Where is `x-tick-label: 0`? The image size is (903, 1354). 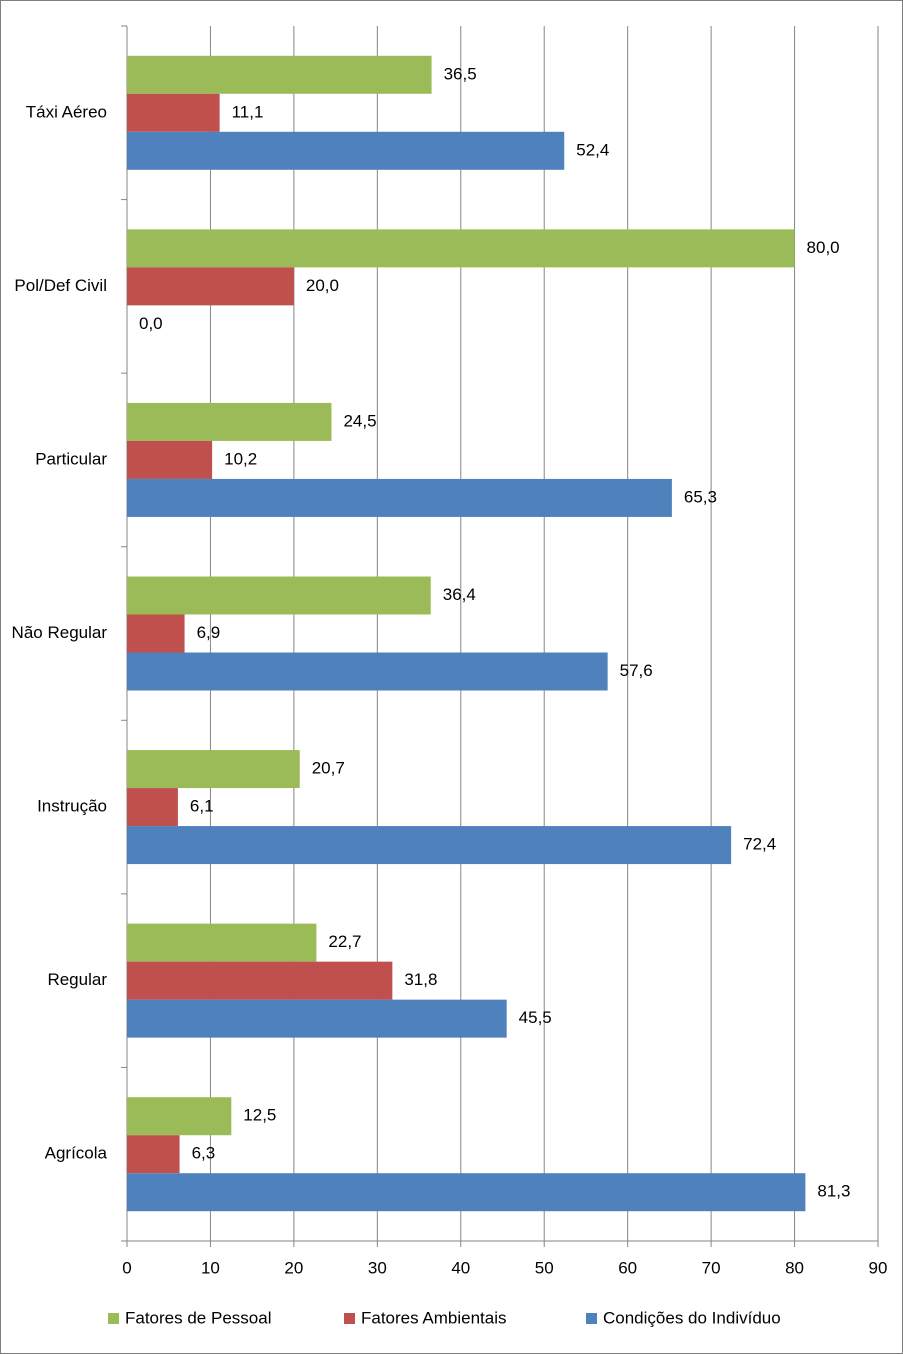 x-tick-label: 0 is located at coordinates (126, 1267).